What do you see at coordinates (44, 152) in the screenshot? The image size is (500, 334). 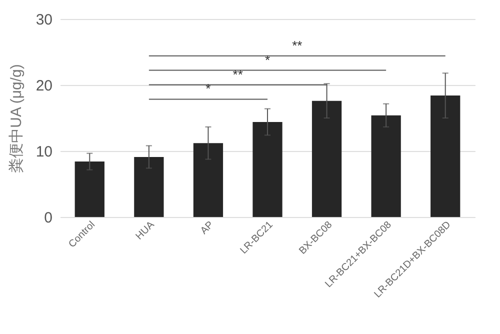 I see `y-tick-label: 10` at bounding box center [44, 152].